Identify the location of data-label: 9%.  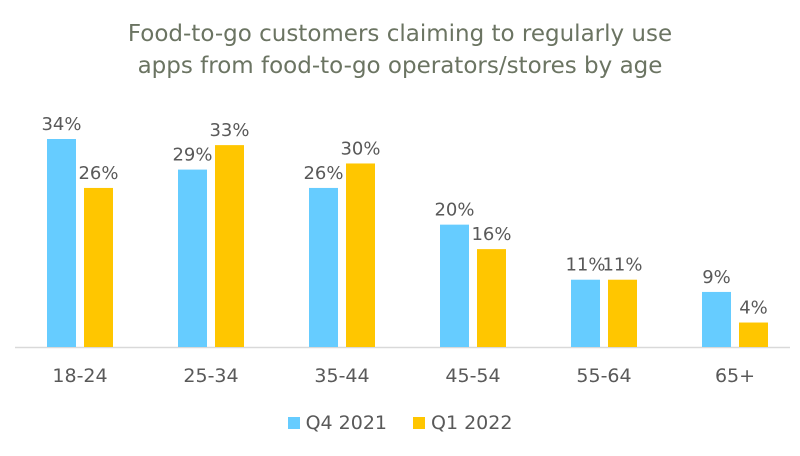
(716, 277).